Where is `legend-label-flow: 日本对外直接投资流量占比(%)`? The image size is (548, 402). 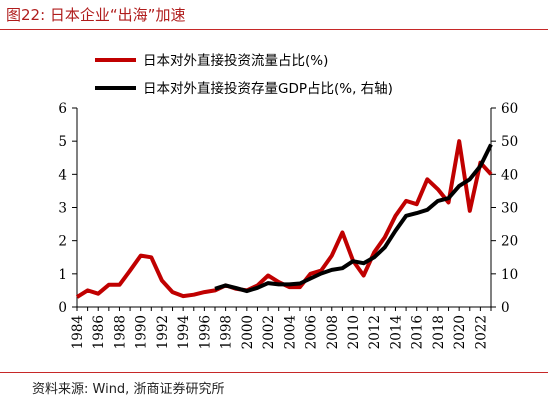 legend-label-flow: 日本对外直接投资流量占比(%) is located at coordinates (235, 60).